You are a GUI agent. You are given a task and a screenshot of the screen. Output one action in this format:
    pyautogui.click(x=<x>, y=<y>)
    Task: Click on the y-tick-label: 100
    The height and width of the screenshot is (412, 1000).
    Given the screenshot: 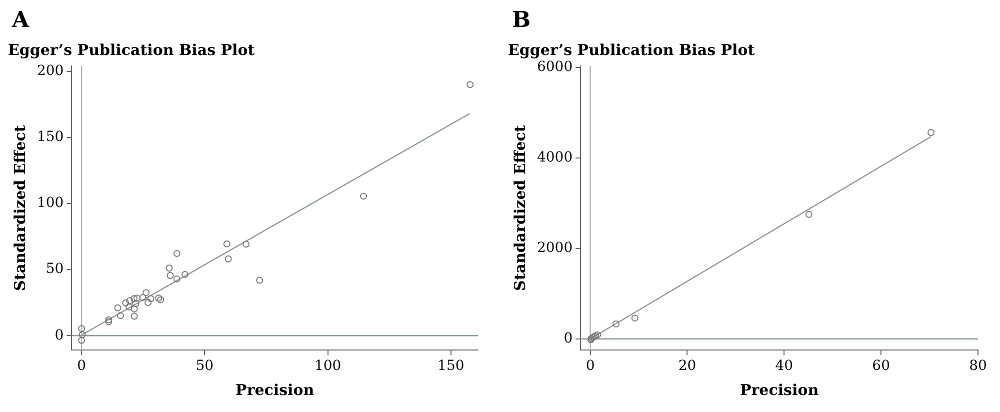 What is the action you would take?
    pyautogui.click(x=50, y=203)
    